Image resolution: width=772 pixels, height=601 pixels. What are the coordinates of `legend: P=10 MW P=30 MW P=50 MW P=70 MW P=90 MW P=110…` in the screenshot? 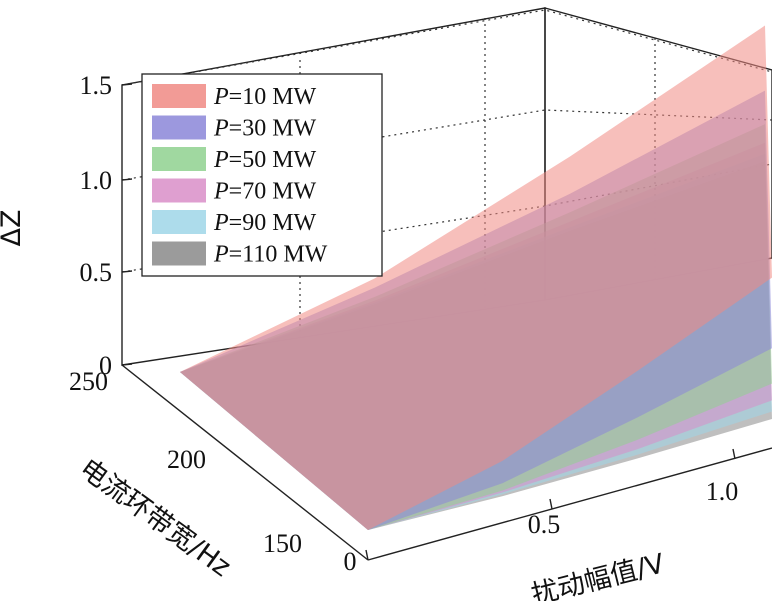 It's located at (262, 175).